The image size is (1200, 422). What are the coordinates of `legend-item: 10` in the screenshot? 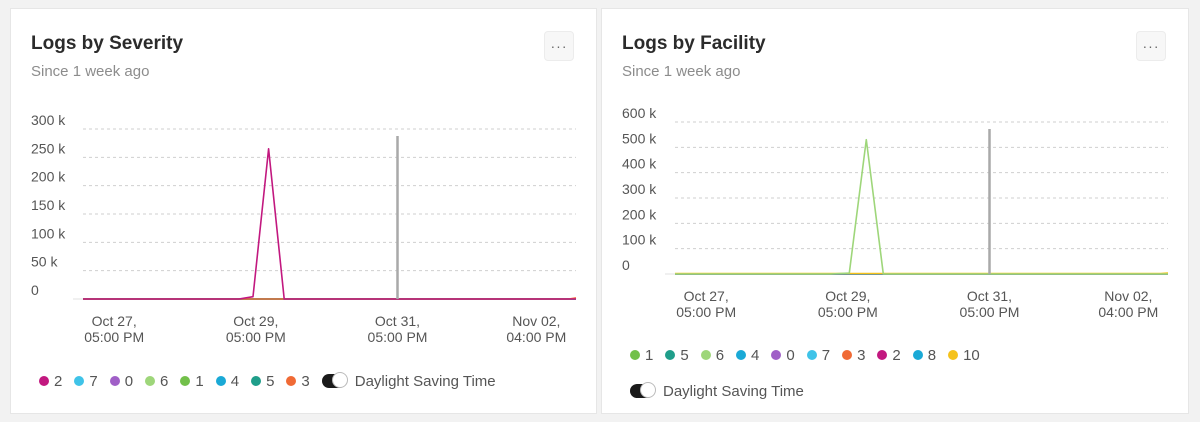 It's located at (964, 355).